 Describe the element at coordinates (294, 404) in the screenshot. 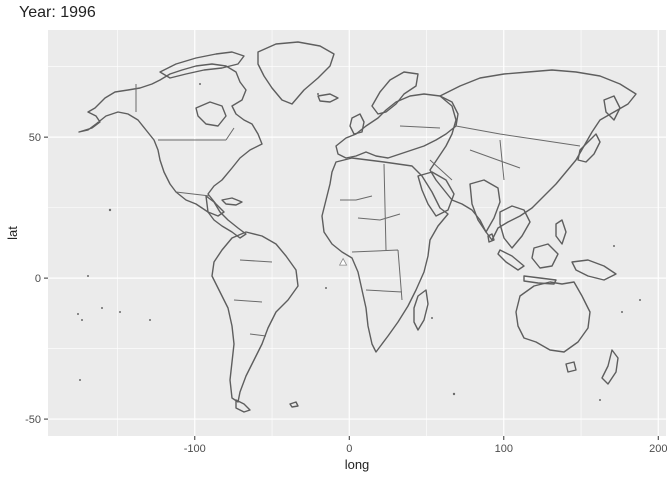

I see `south-georgia-outline` at that location.